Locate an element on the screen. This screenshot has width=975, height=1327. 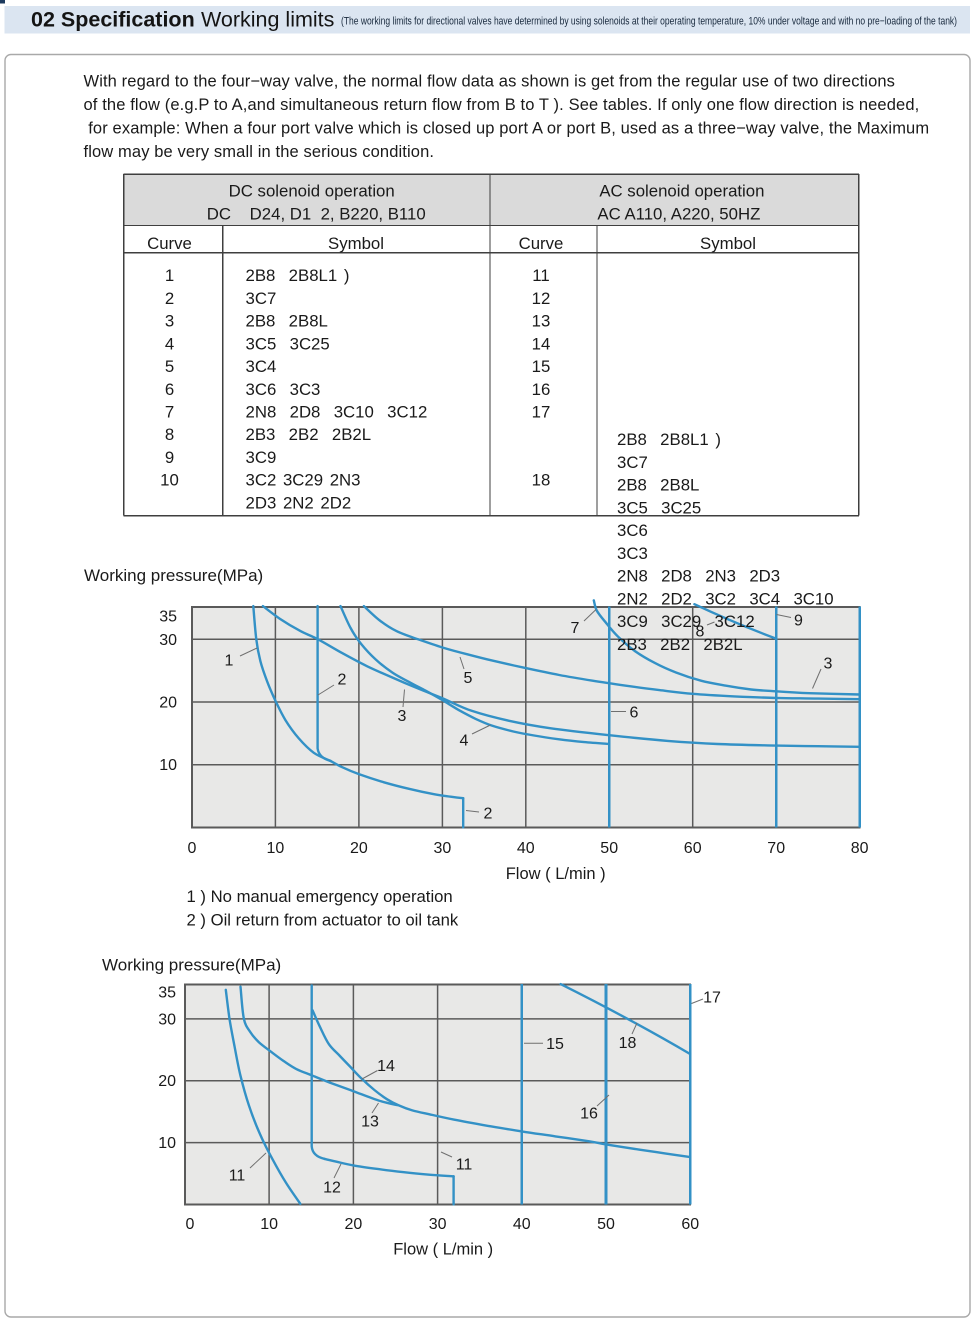
svg-text: 3C9 is located at coordinates (261, 457).